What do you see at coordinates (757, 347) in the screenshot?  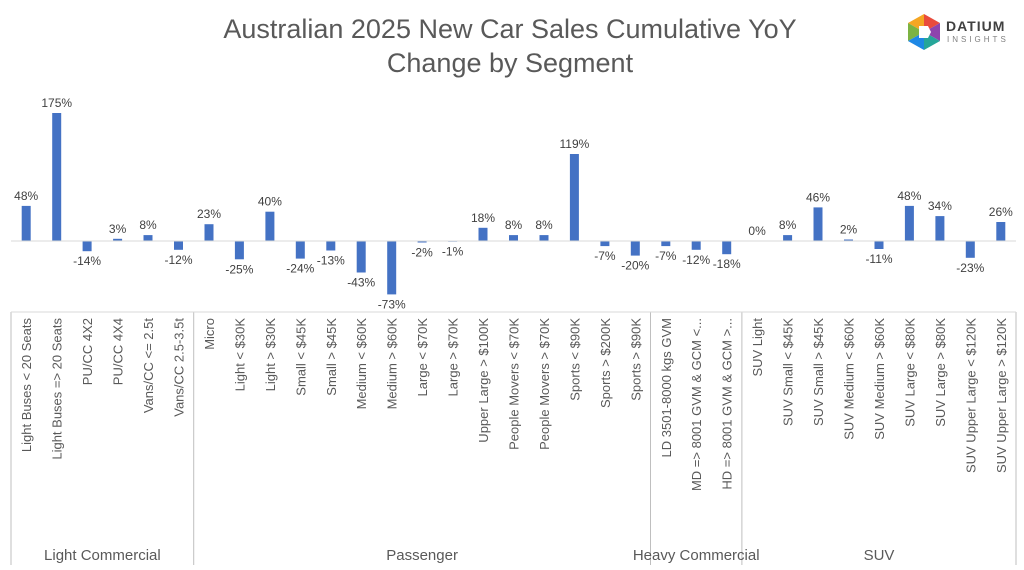 I see `tick-label: SUV Light` at bounding box center [757, 347].